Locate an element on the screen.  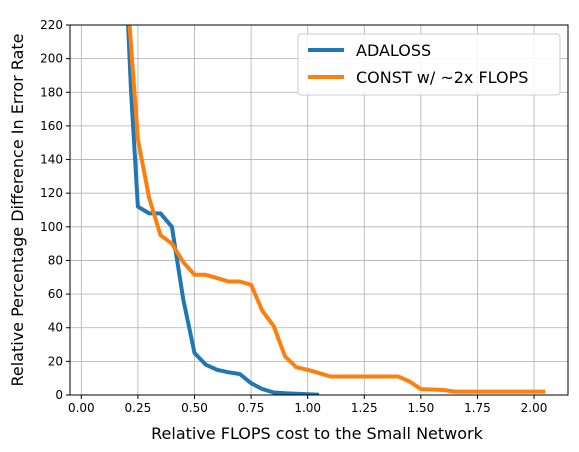
x-tick-label: 1.50 is located at coordinates (421, 408).